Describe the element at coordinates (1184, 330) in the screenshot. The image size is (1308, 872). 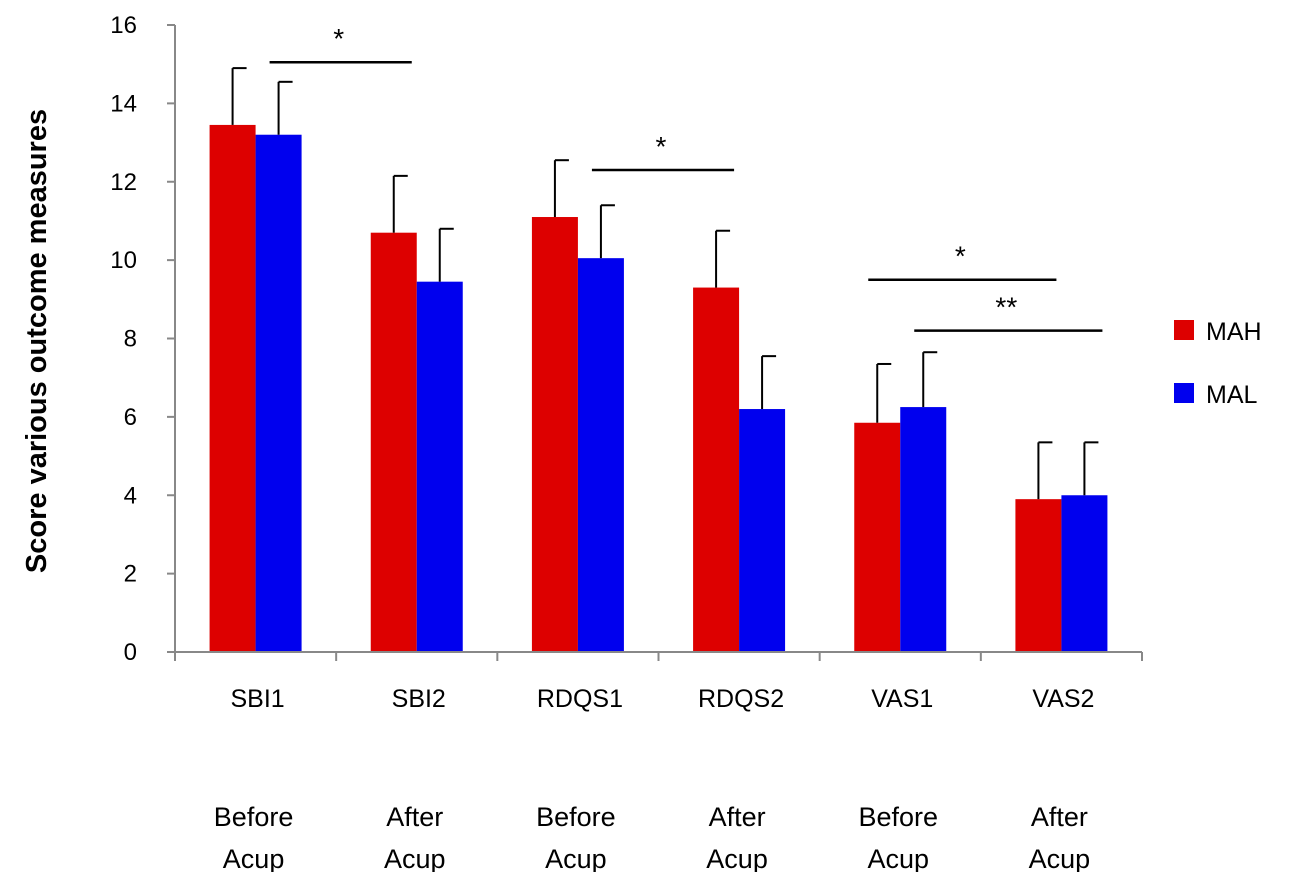
I see `legend-swatch-mah` at that location.